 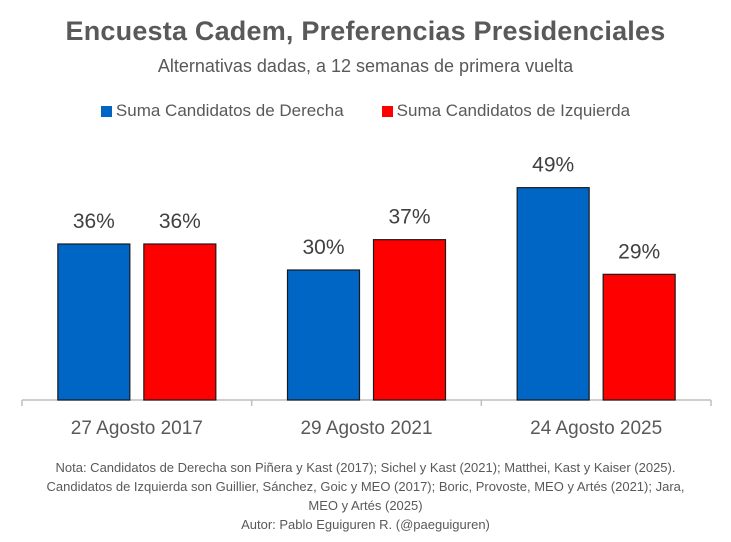 I want to click on legend-label-izquierda: Suma Candidatos de Izquierda, so click(x=513, y=110).